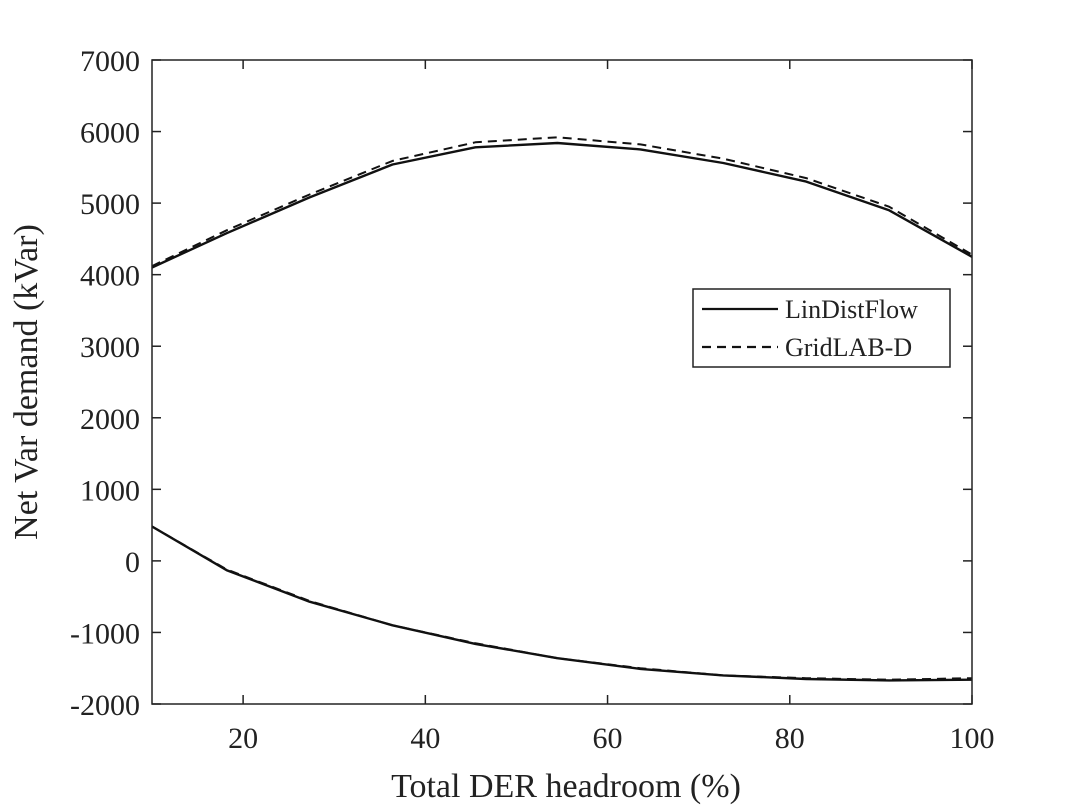 This screenshot has width=1076, height=807. Describe the element at coordinates (110, 347) in the screenshot. I see `y-tick-label: 3000` at that location.